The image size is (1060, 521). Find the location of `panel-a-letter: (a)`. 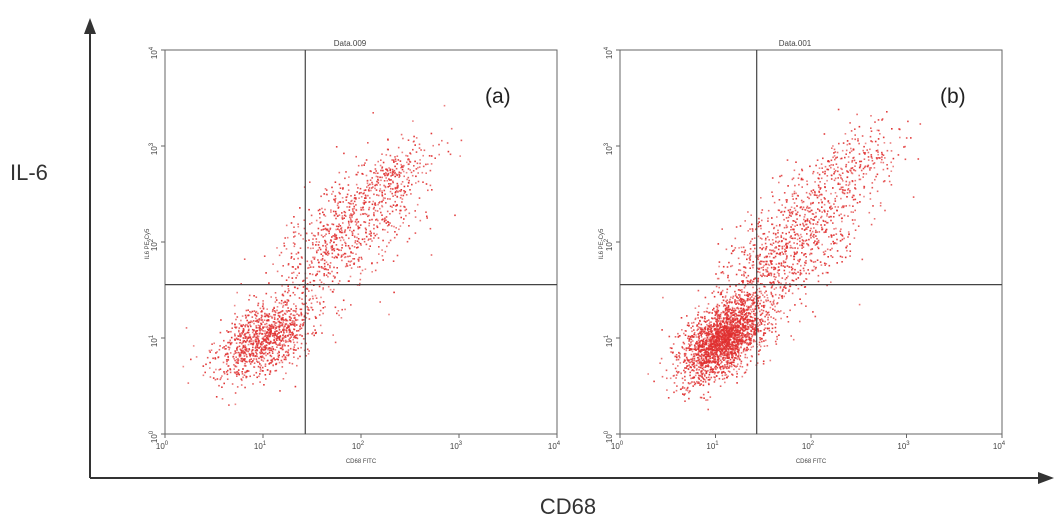

panel-a-letter: (a) is located at coordinates (498, 96).